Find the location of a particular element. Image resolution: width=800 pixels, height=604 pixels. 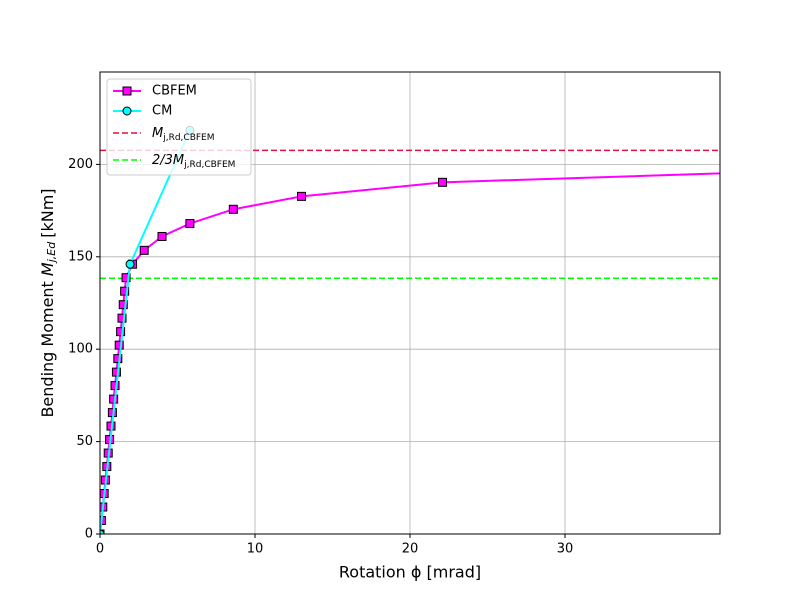

y-tick-label: 0 is located at coordinates (89, 534).